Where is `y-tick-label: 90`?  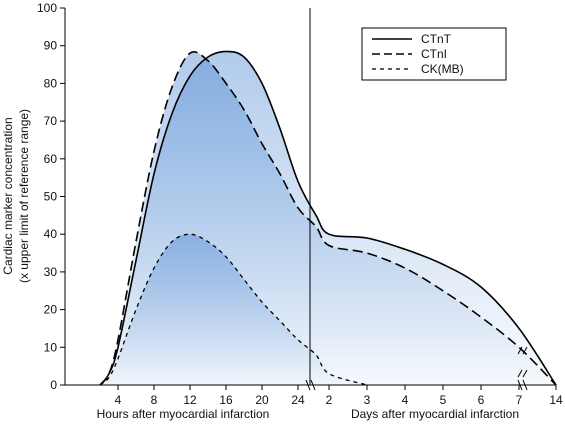
y-tick-label: 90 is located at coordinates (51, 46).